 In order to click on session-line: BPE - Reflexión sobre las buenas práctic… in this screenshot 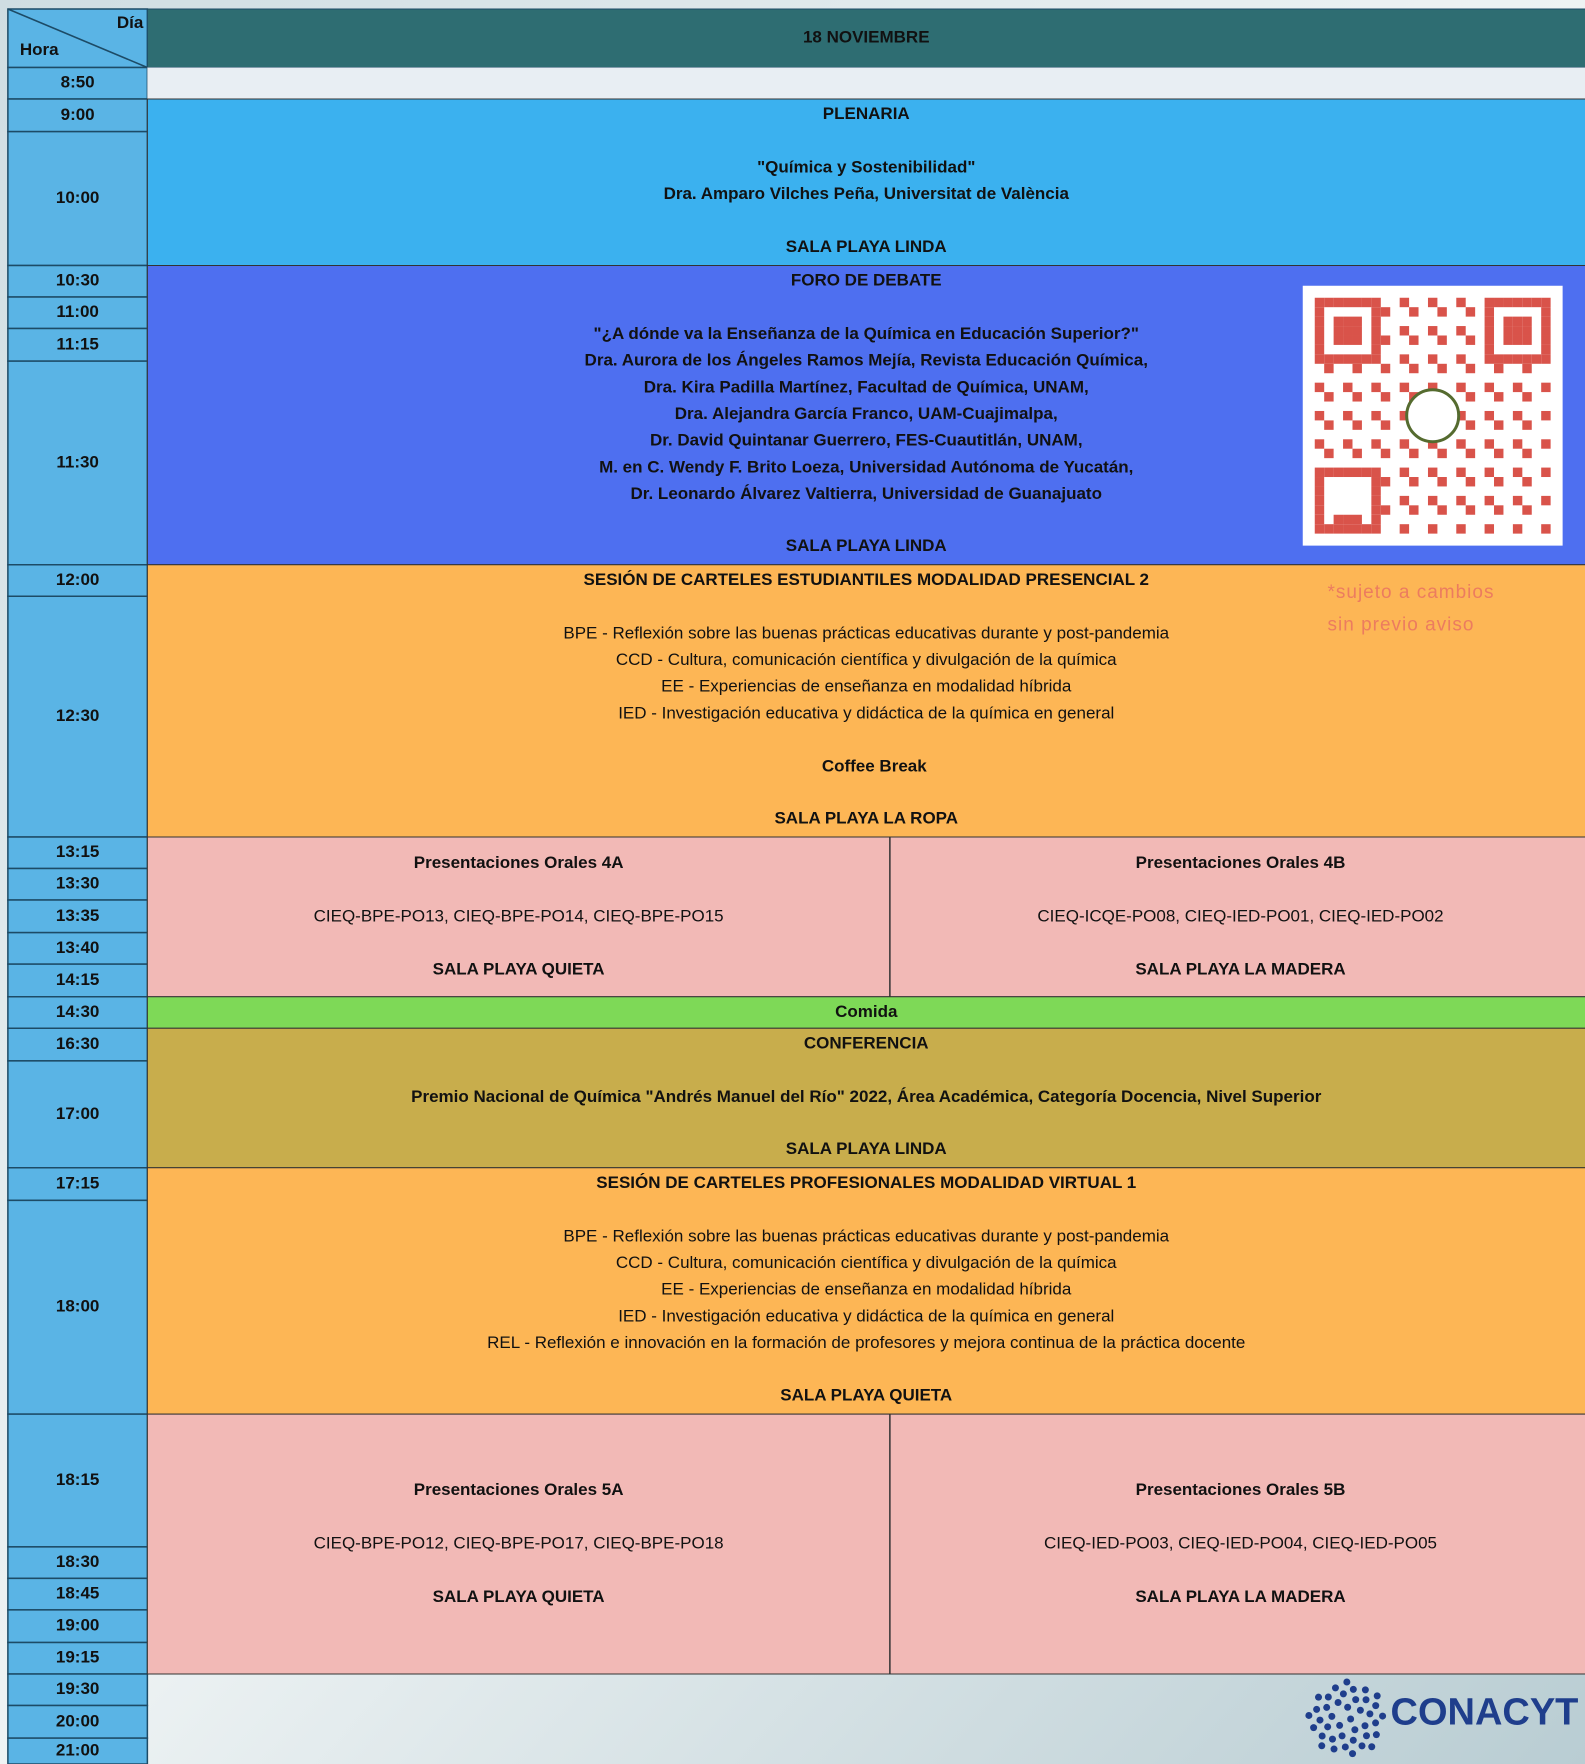, I will do `click(866, 632)`.